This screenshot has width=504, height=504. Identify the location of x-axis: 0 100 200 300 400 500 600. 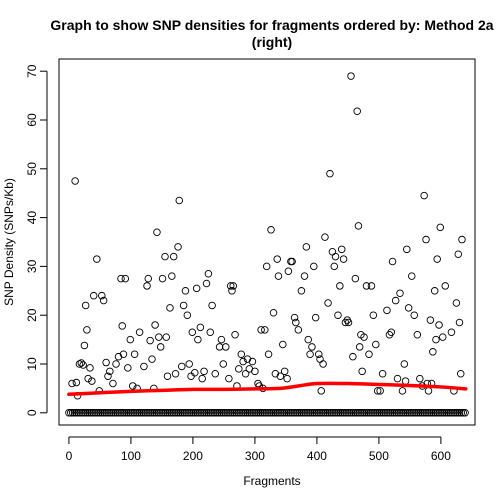
(258, 449).